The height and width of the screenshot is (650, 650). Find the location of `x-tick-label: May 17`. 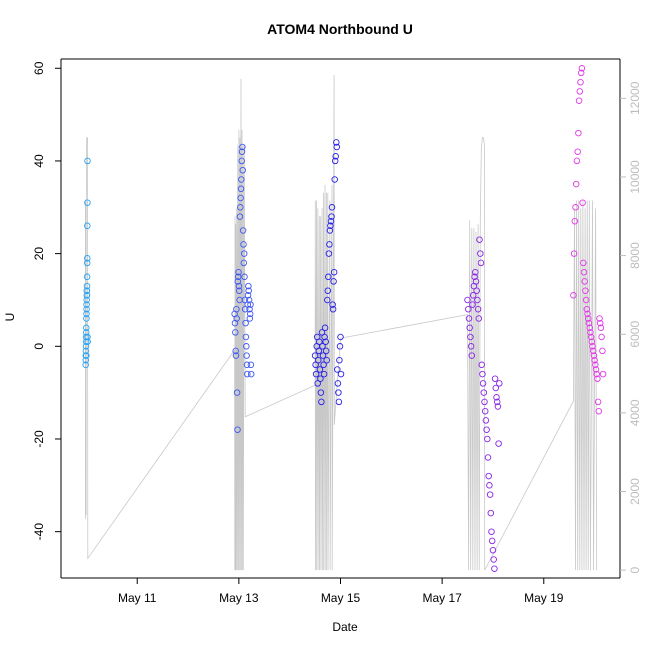

x-tick-label: May 17 is located at coordinates (442, 598).